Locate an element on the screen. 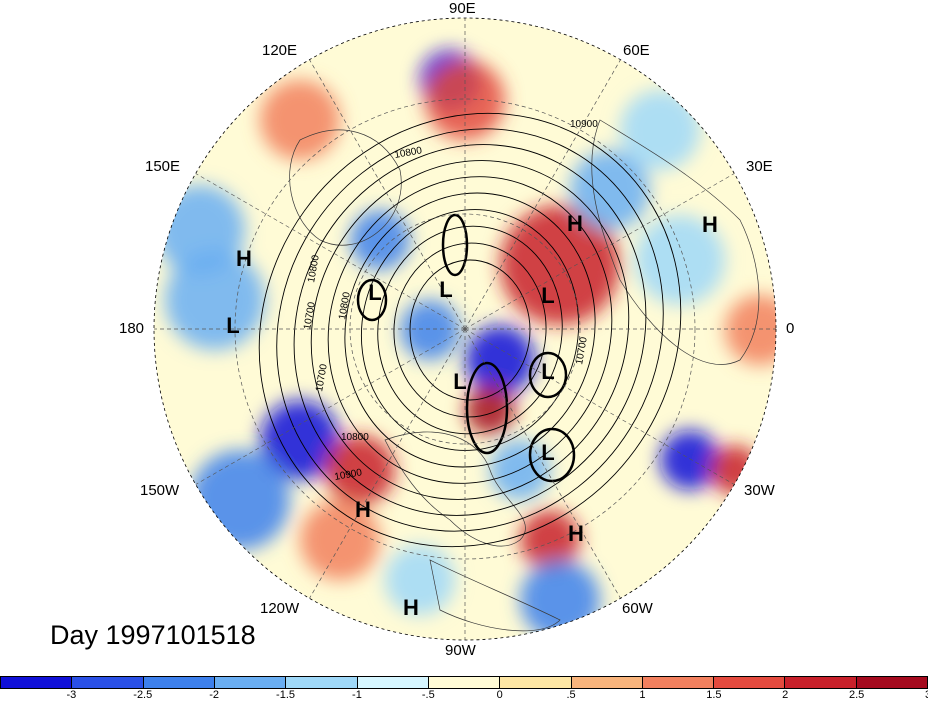 This screenshot has width=928, height=702. colorbar-tick-label: 1 is located at coordinates (642, 695).